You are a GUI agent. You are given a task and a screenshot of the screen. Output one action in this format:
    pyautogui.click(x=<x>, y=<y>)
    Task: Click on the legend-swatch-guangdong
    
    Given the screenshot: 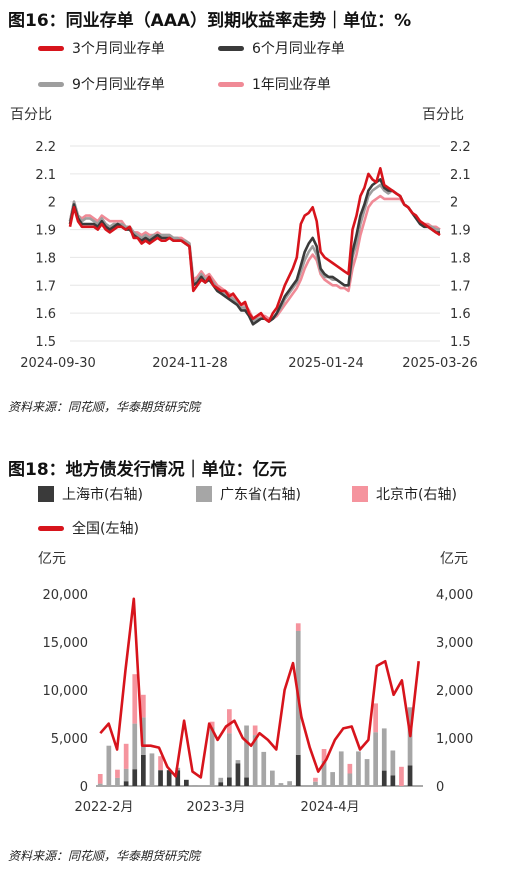 What is the action you would take?
    pyautogui.click(x=204, y=494)
    